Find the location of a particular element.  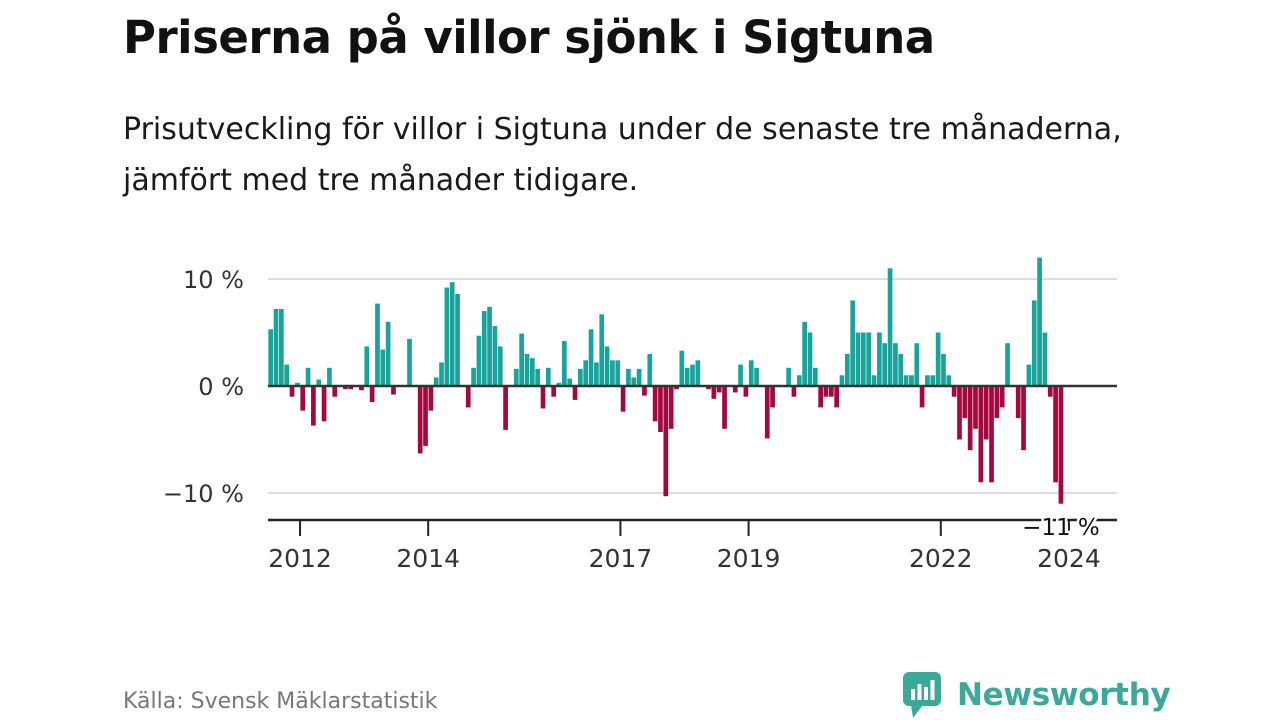

brand-logo: Newsworthy is located at coordinates (1036, 695).